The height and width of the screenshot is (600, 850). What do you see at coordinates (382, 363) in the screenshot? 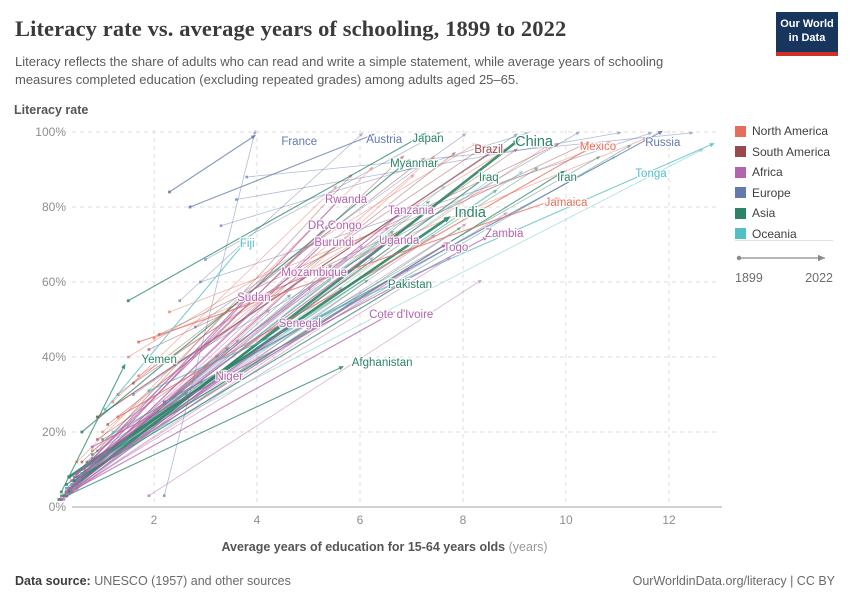
I see `country-label-afghanistan: Afghanistan` at bounding box center [382, 363].